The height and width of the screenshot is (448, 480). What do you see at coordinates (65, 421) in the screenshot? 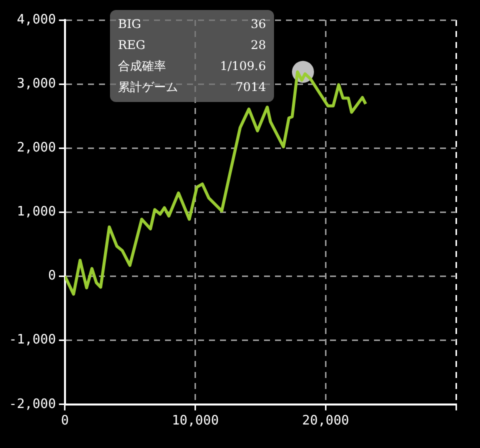
I see `x-tick-label: 0` at bounding box center [65, 421].